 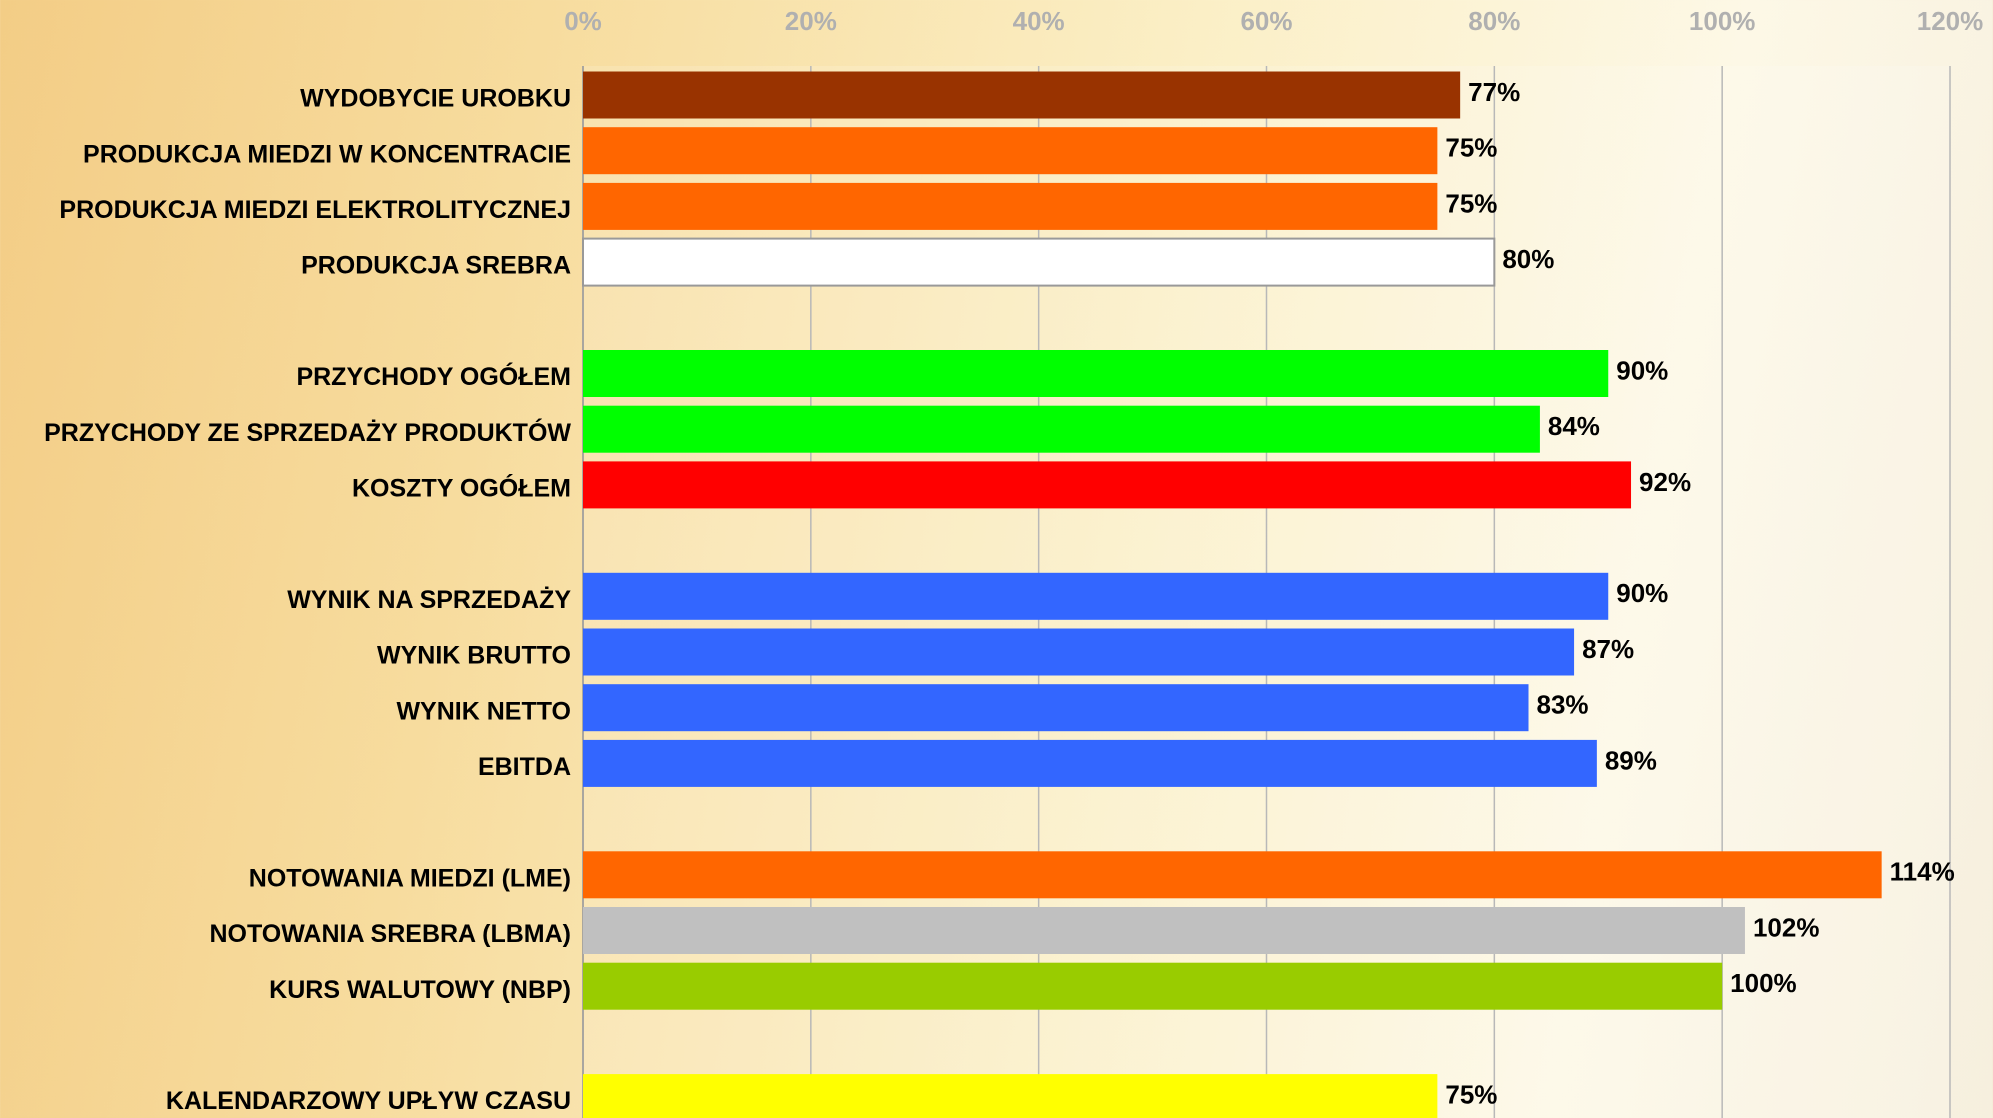 What do you see at coordinates (1763, 983) in the screenshot?
I see `value-label: 100%` at bounding box center [1763, 983].